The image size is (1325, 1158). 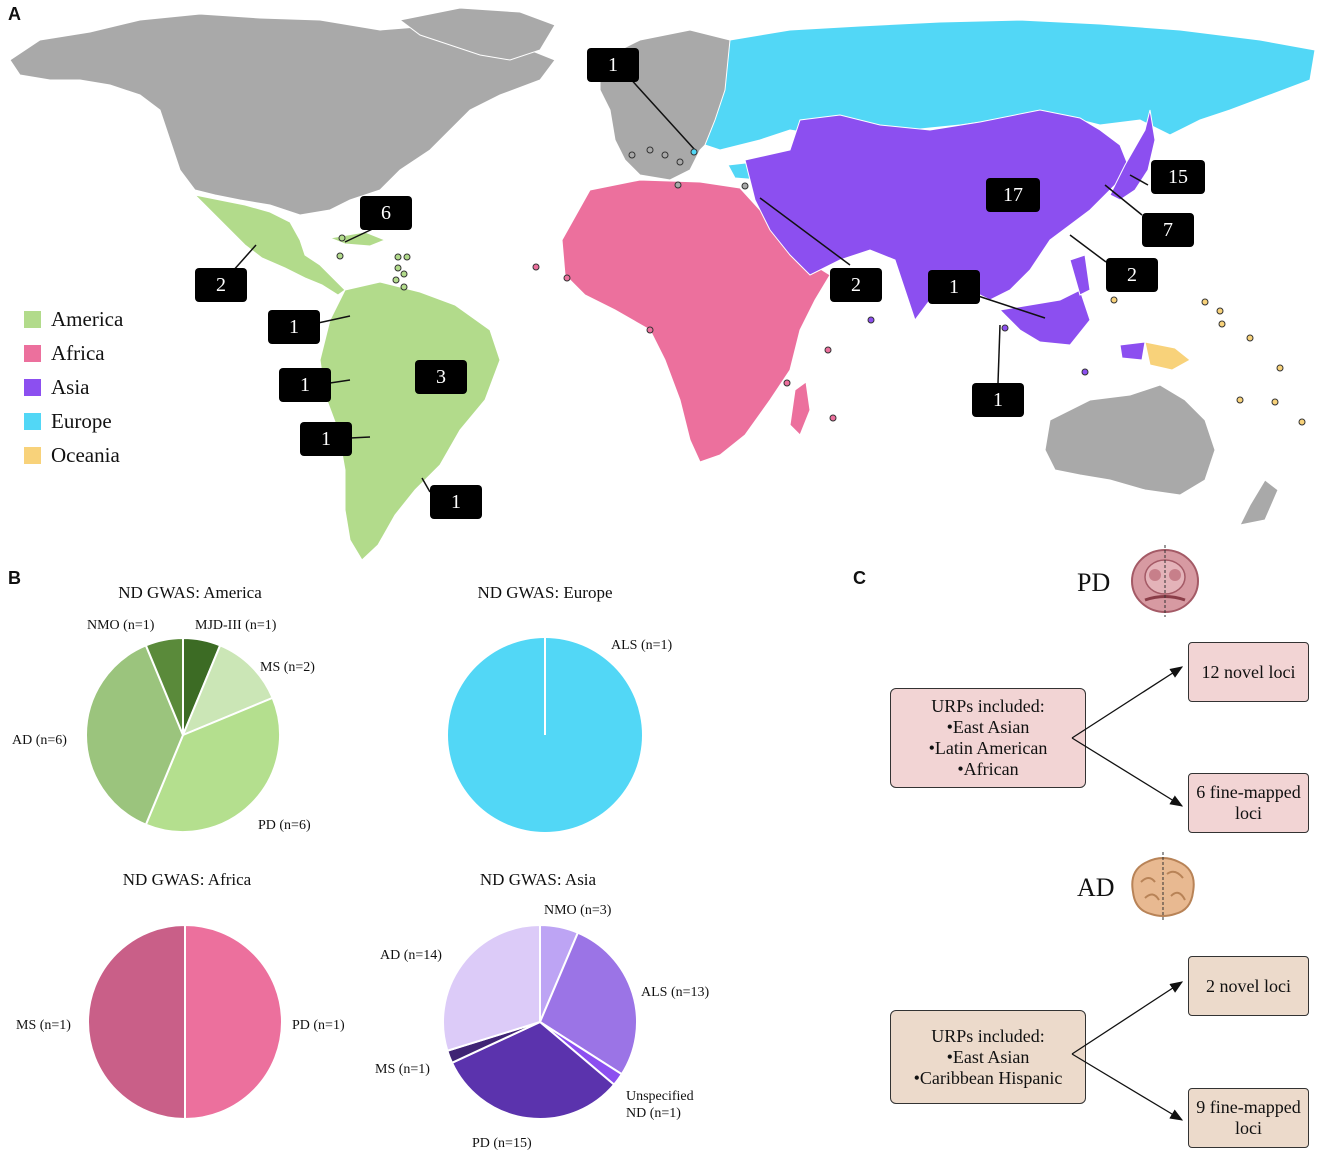 I want to click on map-new-zealand, so click(x=1259, y=502).